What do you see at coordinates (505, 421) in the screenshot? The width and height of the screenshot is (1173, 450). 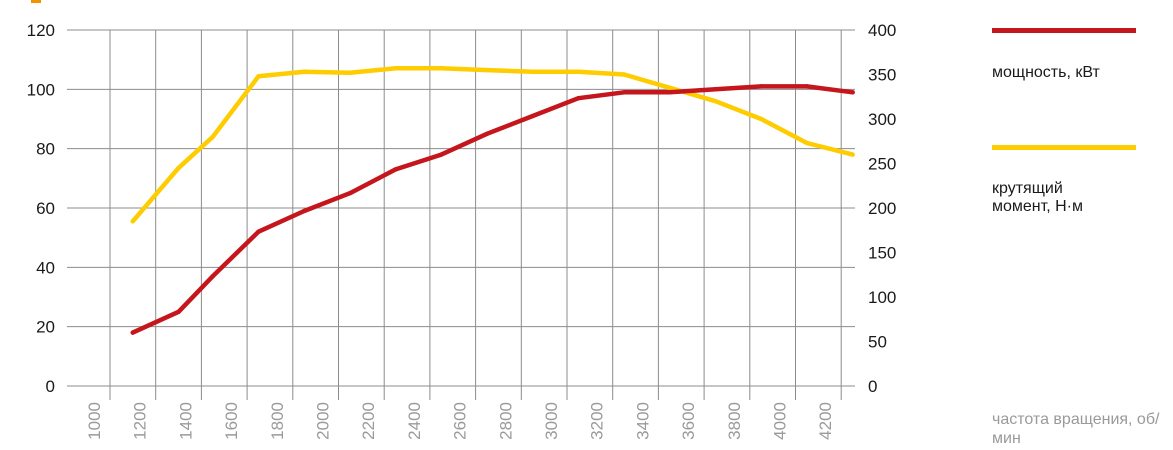 I see `x-tick-label: 2800` at bounding box center [505, 421].